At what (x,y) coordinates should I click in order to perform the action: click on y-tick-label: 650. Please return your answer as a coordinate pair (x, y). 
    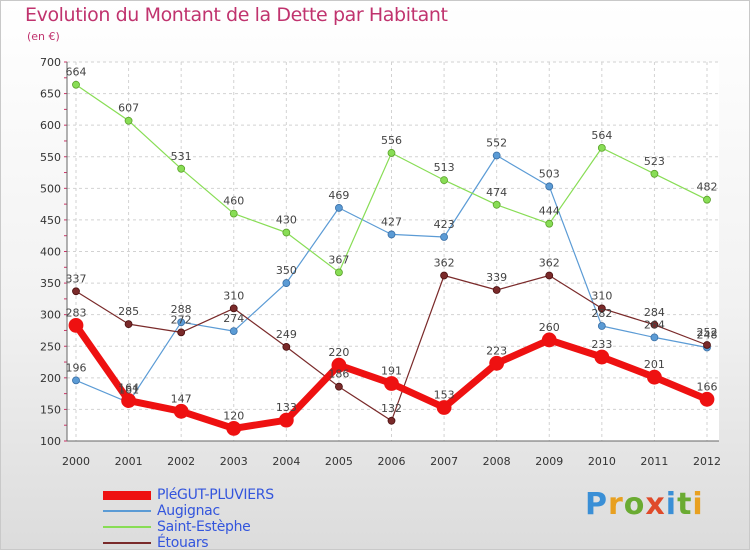
    Looking at the image, I should click on (50, 94).